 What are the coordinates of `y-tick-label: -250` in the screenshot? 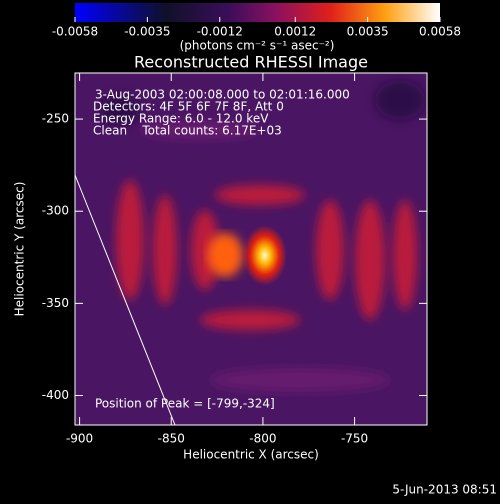 It's located at (55, 119).